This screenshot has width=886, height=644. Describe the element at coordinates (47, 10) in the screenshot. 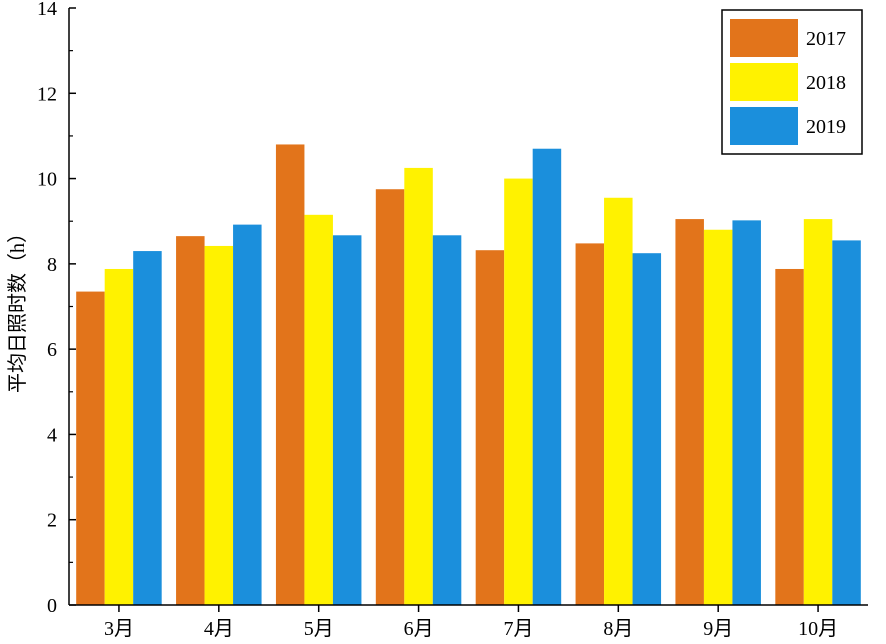

I see `y-tick-label: 14` at that location.